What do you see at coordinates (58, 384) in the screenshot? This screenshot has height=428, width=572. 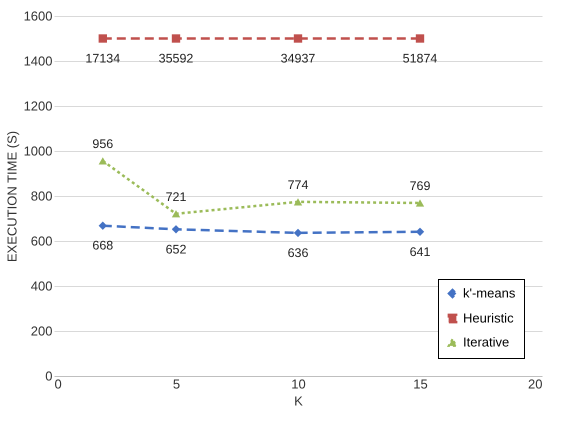 I see `x-tick-label: 0` at bounding box center [58, 384].